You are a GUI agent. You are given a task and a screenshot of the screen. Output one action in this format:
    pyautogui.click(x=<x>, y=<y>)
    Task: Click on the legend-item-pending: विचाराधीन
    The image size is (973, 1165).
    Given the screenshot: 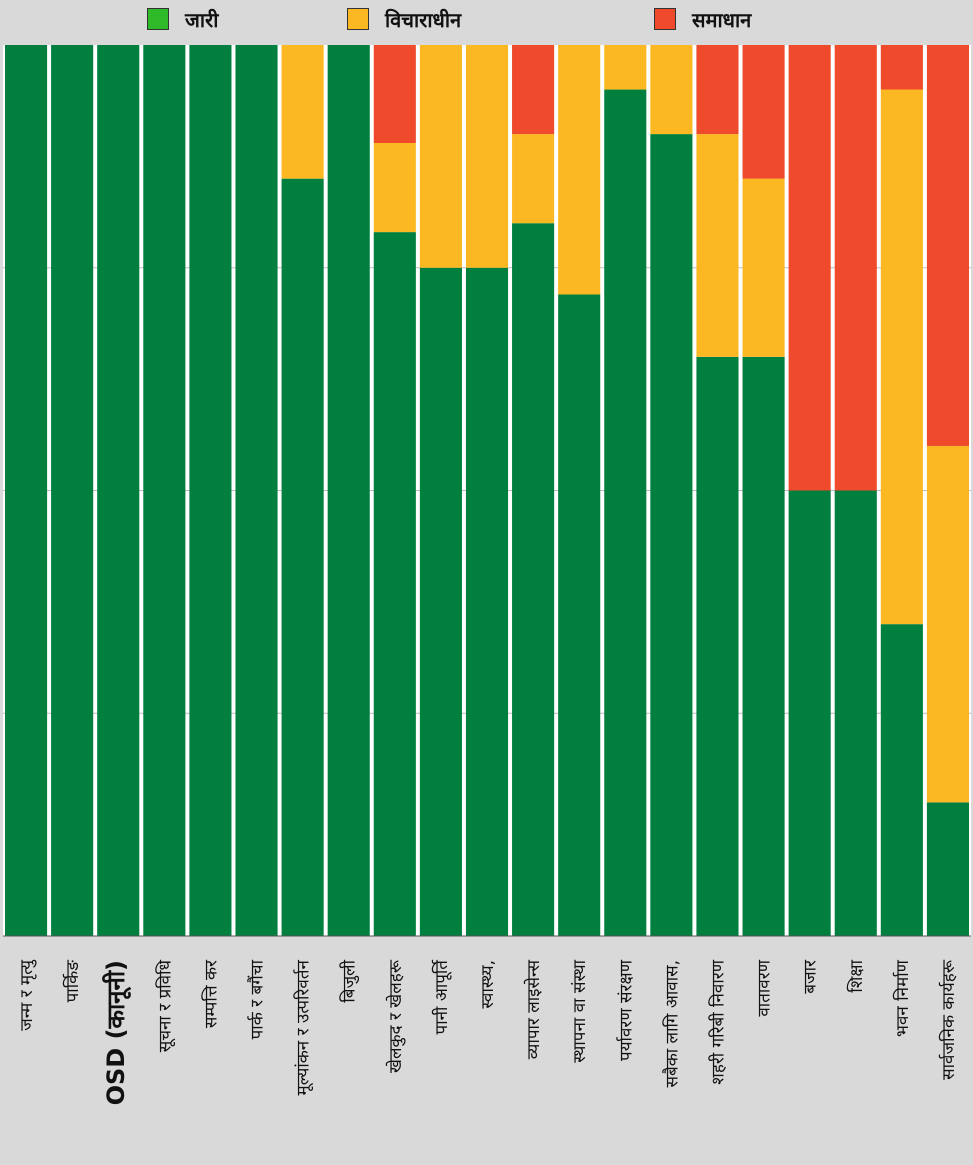 What is the action you would take?
    pyautogui.click(x=404, y=19)
    